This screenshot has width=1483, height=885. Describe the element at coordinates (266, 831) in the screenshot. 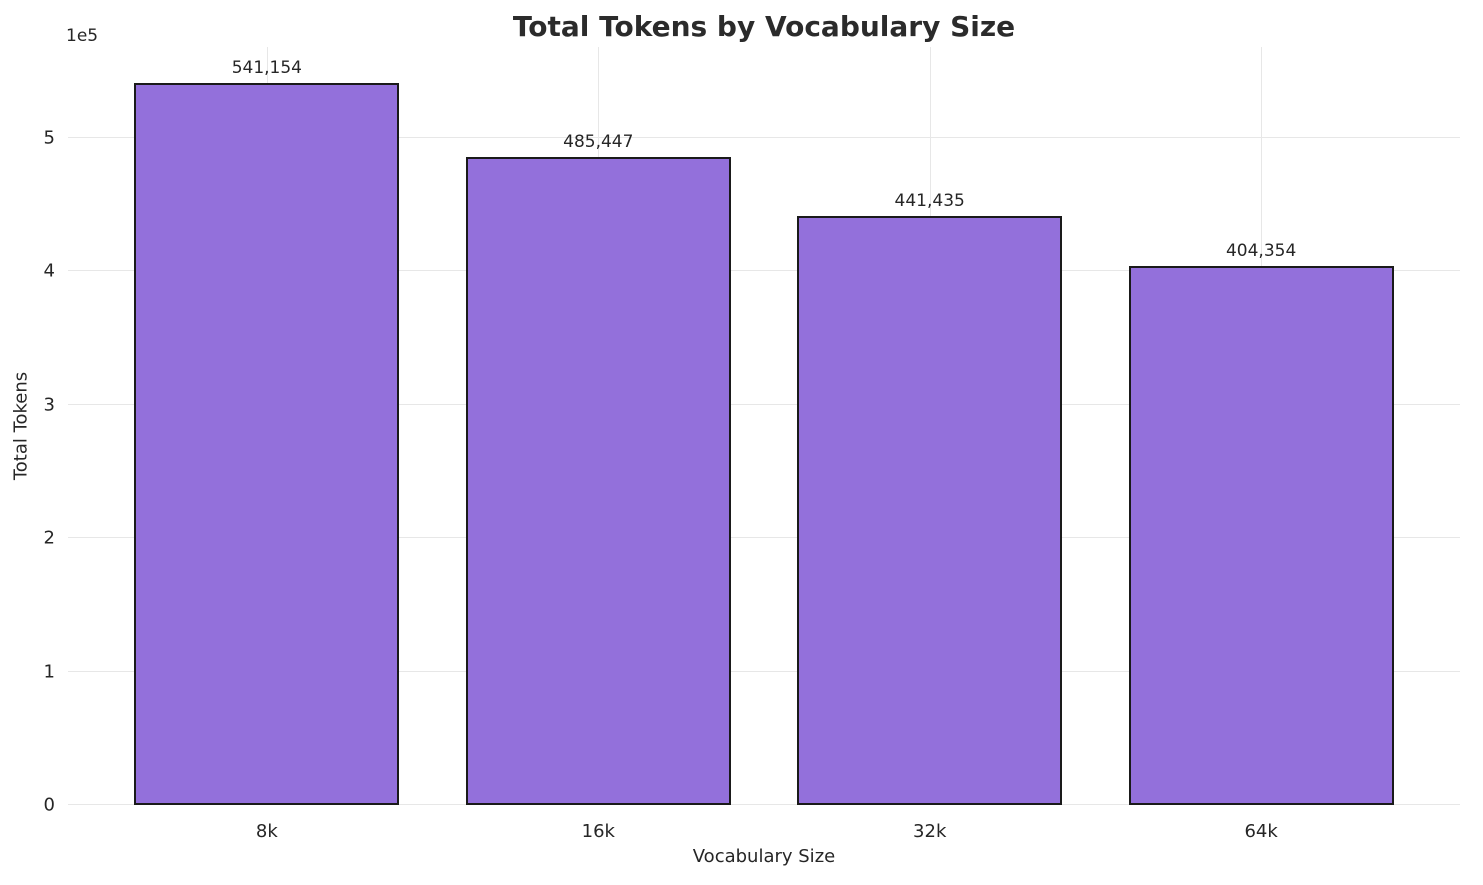

I see `x-tick-label: 8k` at that location.